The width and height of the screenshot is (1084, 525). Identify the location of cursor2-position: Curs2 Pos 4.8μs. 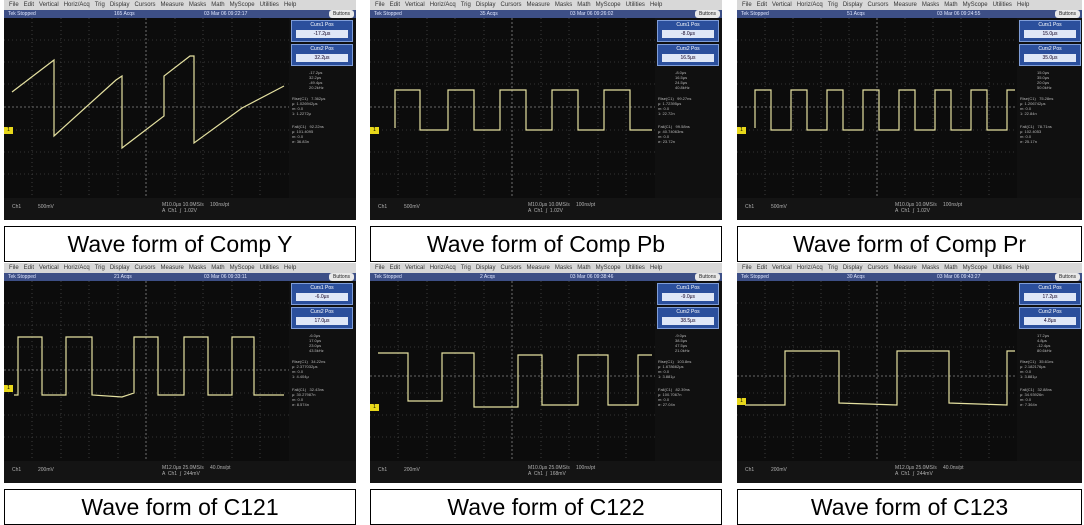
(1050, 318).